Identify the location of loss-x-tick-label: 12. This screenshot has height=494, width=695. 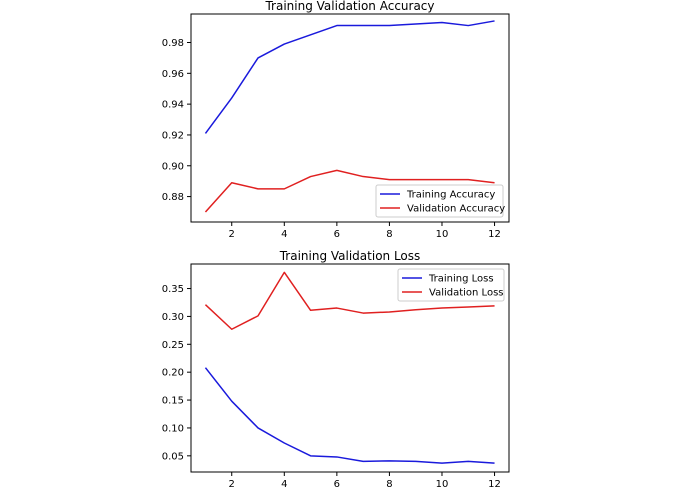
(494, 484).